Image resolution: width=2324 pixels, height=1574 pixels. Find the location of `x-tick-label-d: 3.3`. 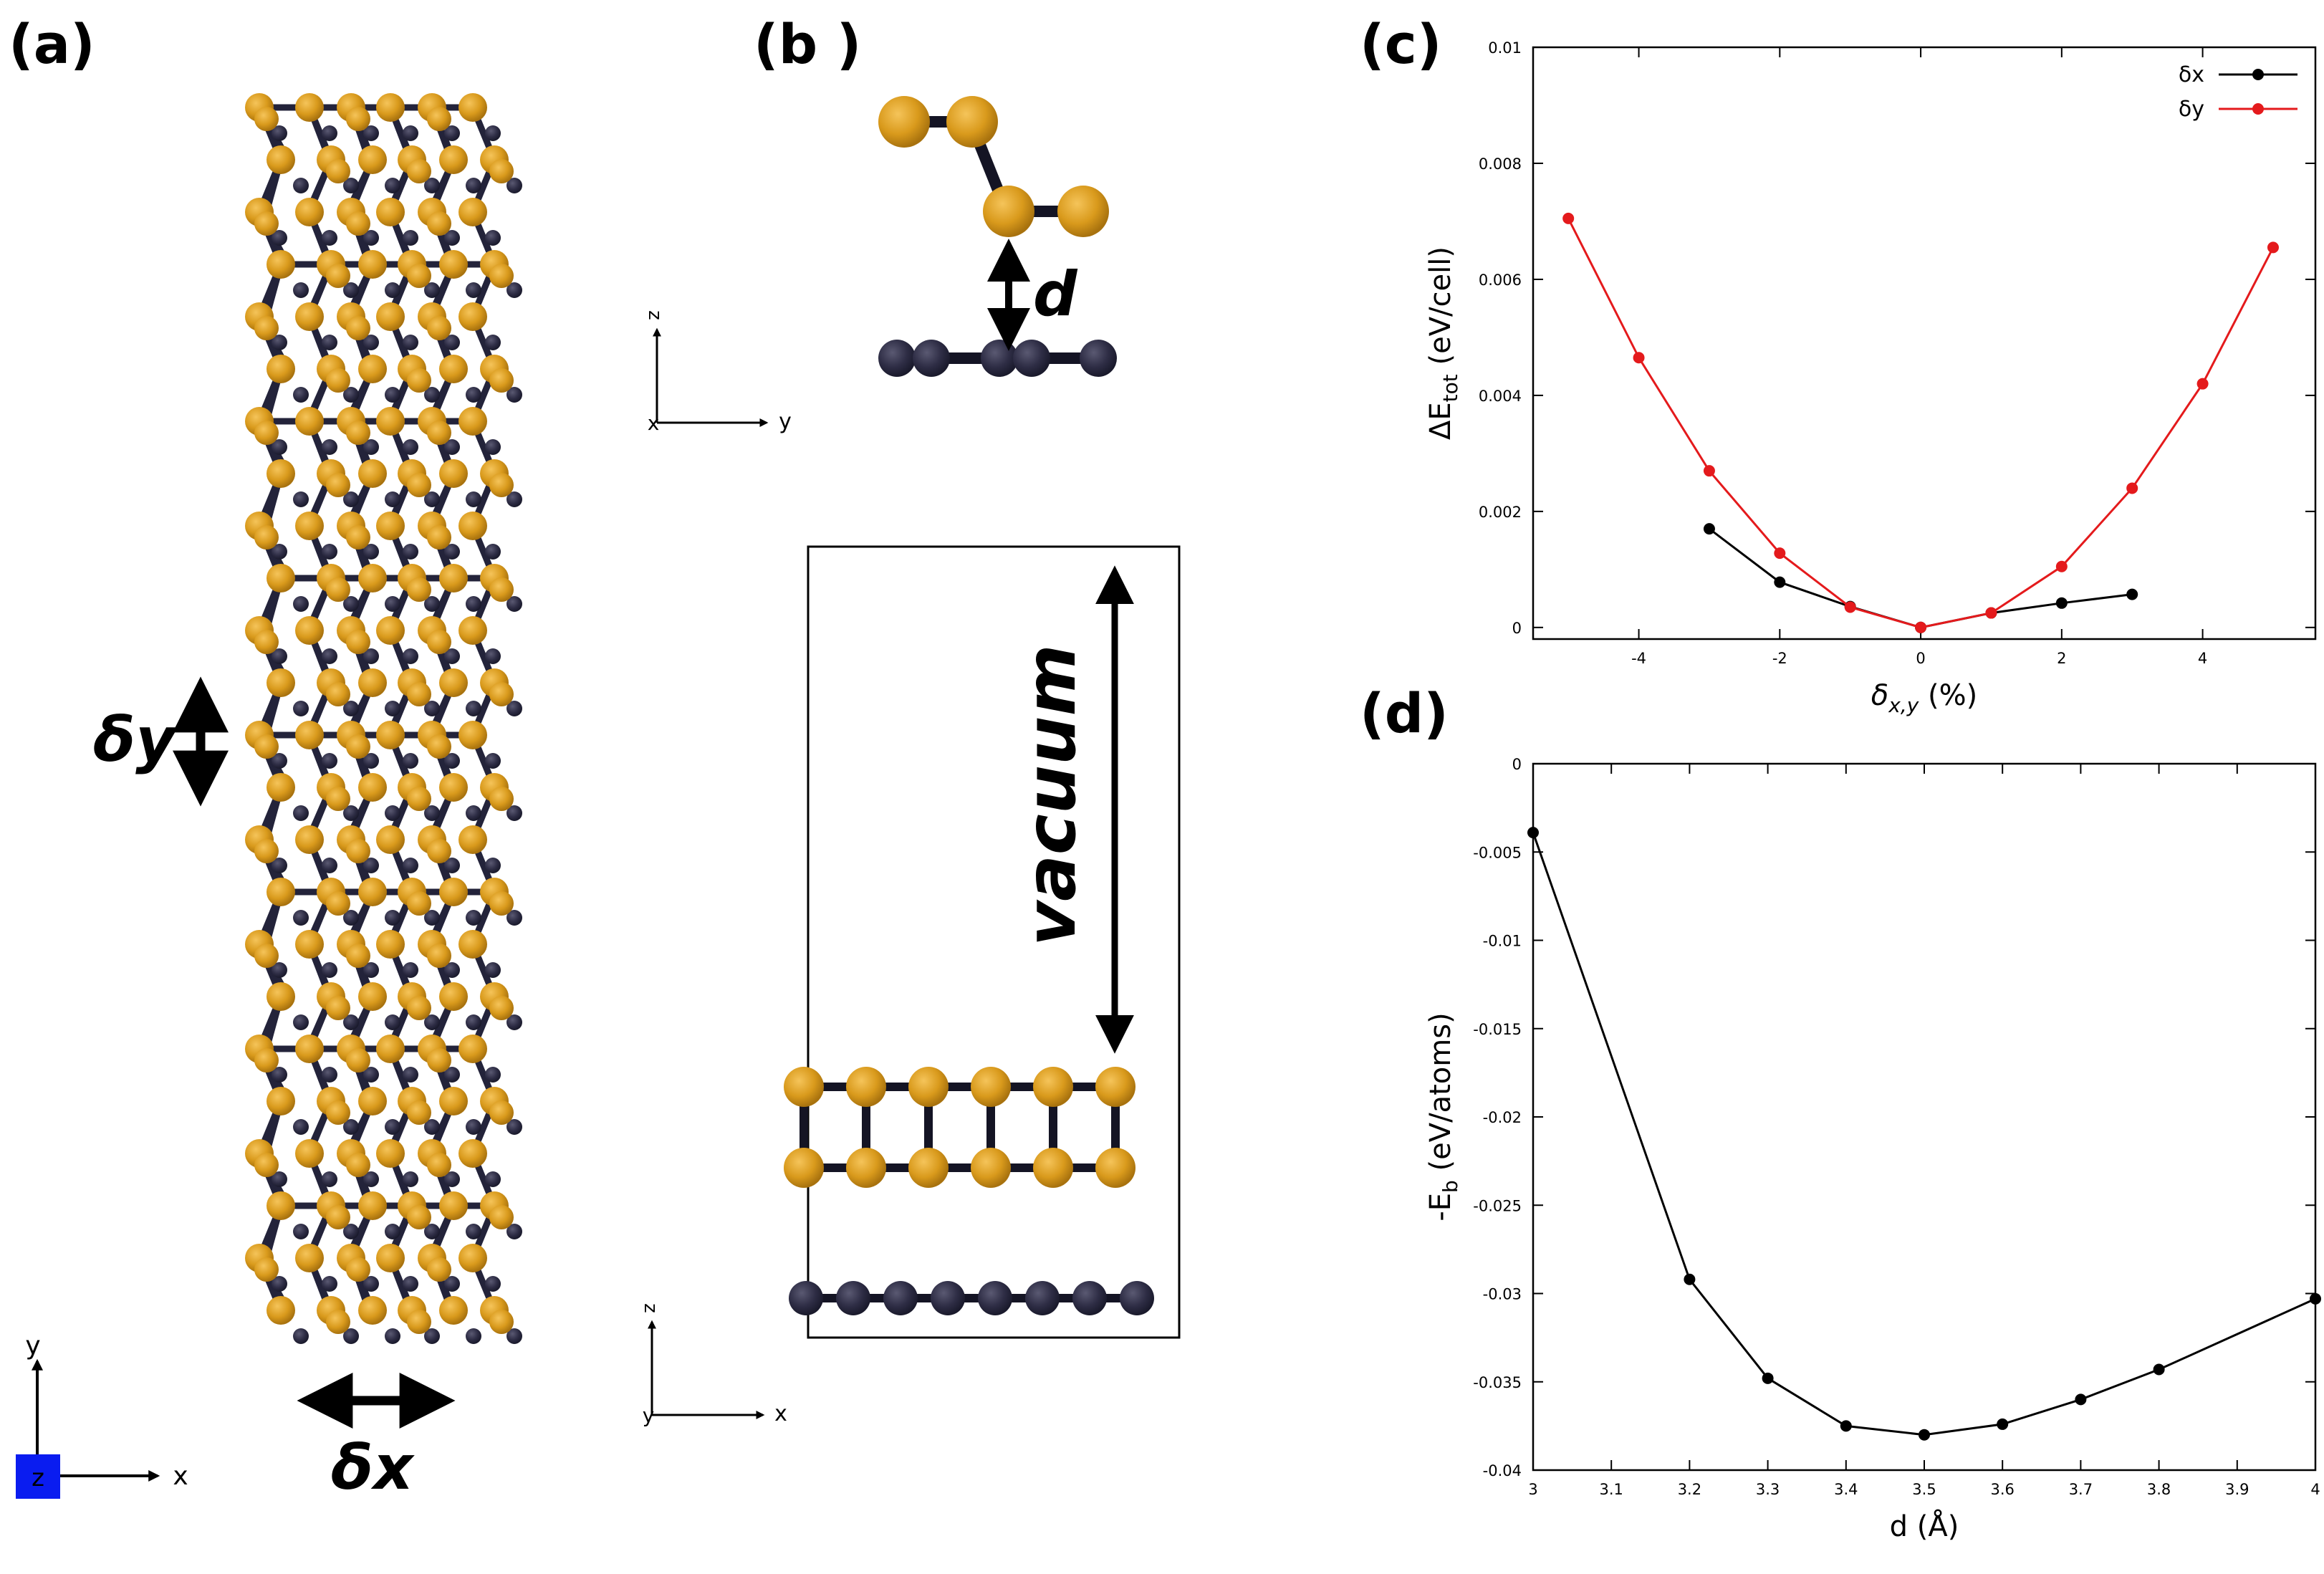

x-tick-label-d: 3.3 is located at coordinates (1768, 1489).